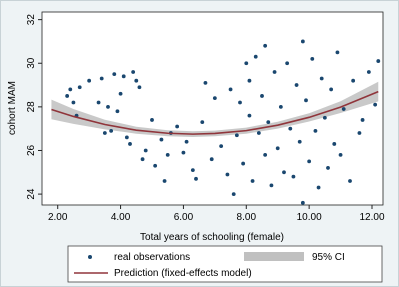 The width and height of the screenshot is (399, 287). Describe the element at coordinates (212, 237) in the screenshot. I see `x-axis-title: Total years of schooling (female)` at that location.